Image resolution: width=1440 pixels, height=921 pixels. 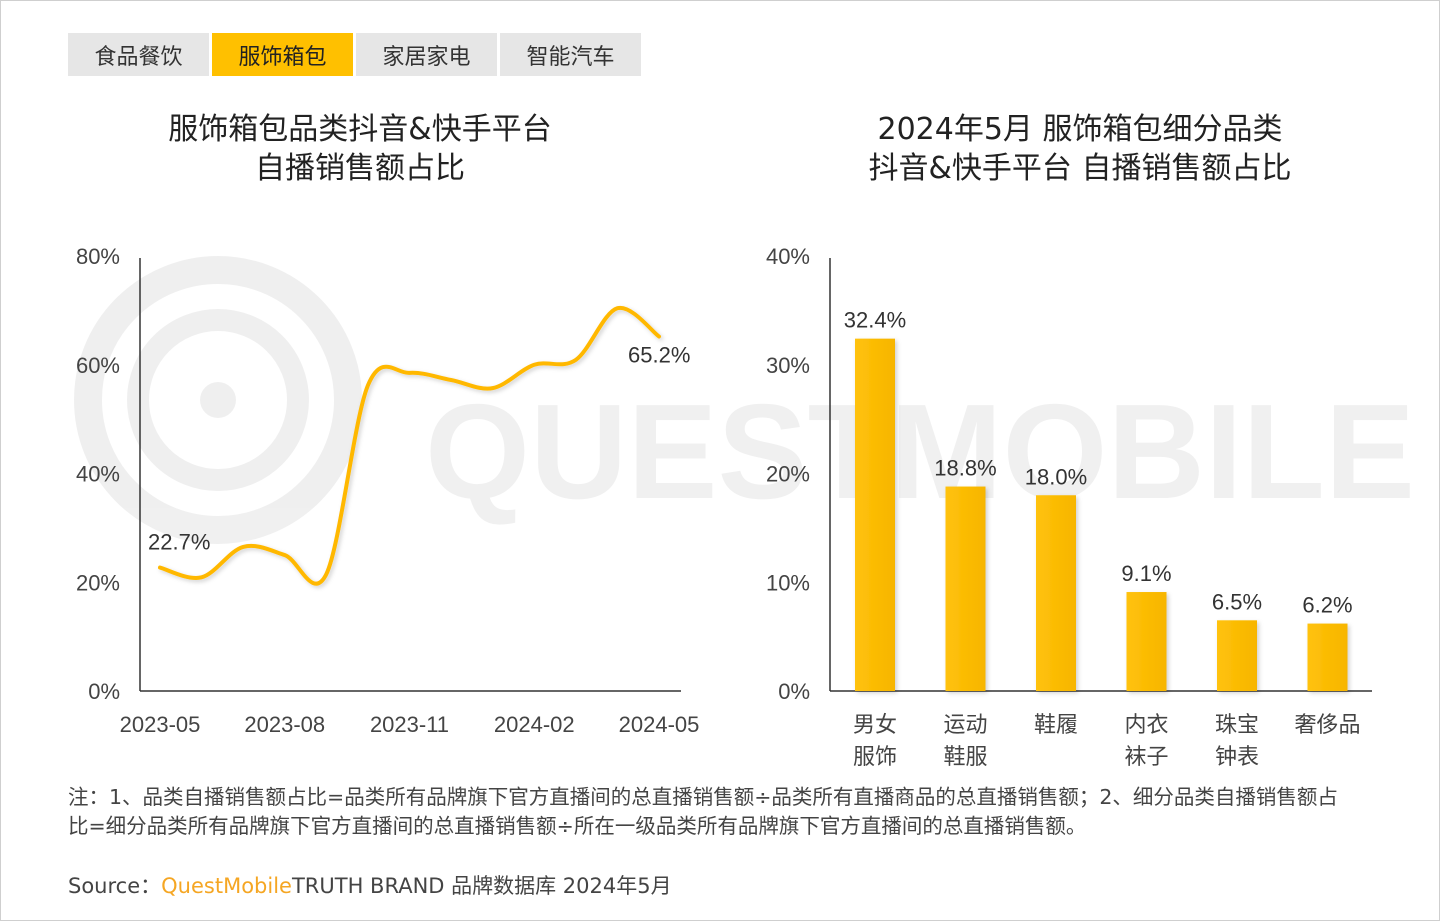 I want to click on tab-auto: 智能汽车, so click(x=570, y=54).